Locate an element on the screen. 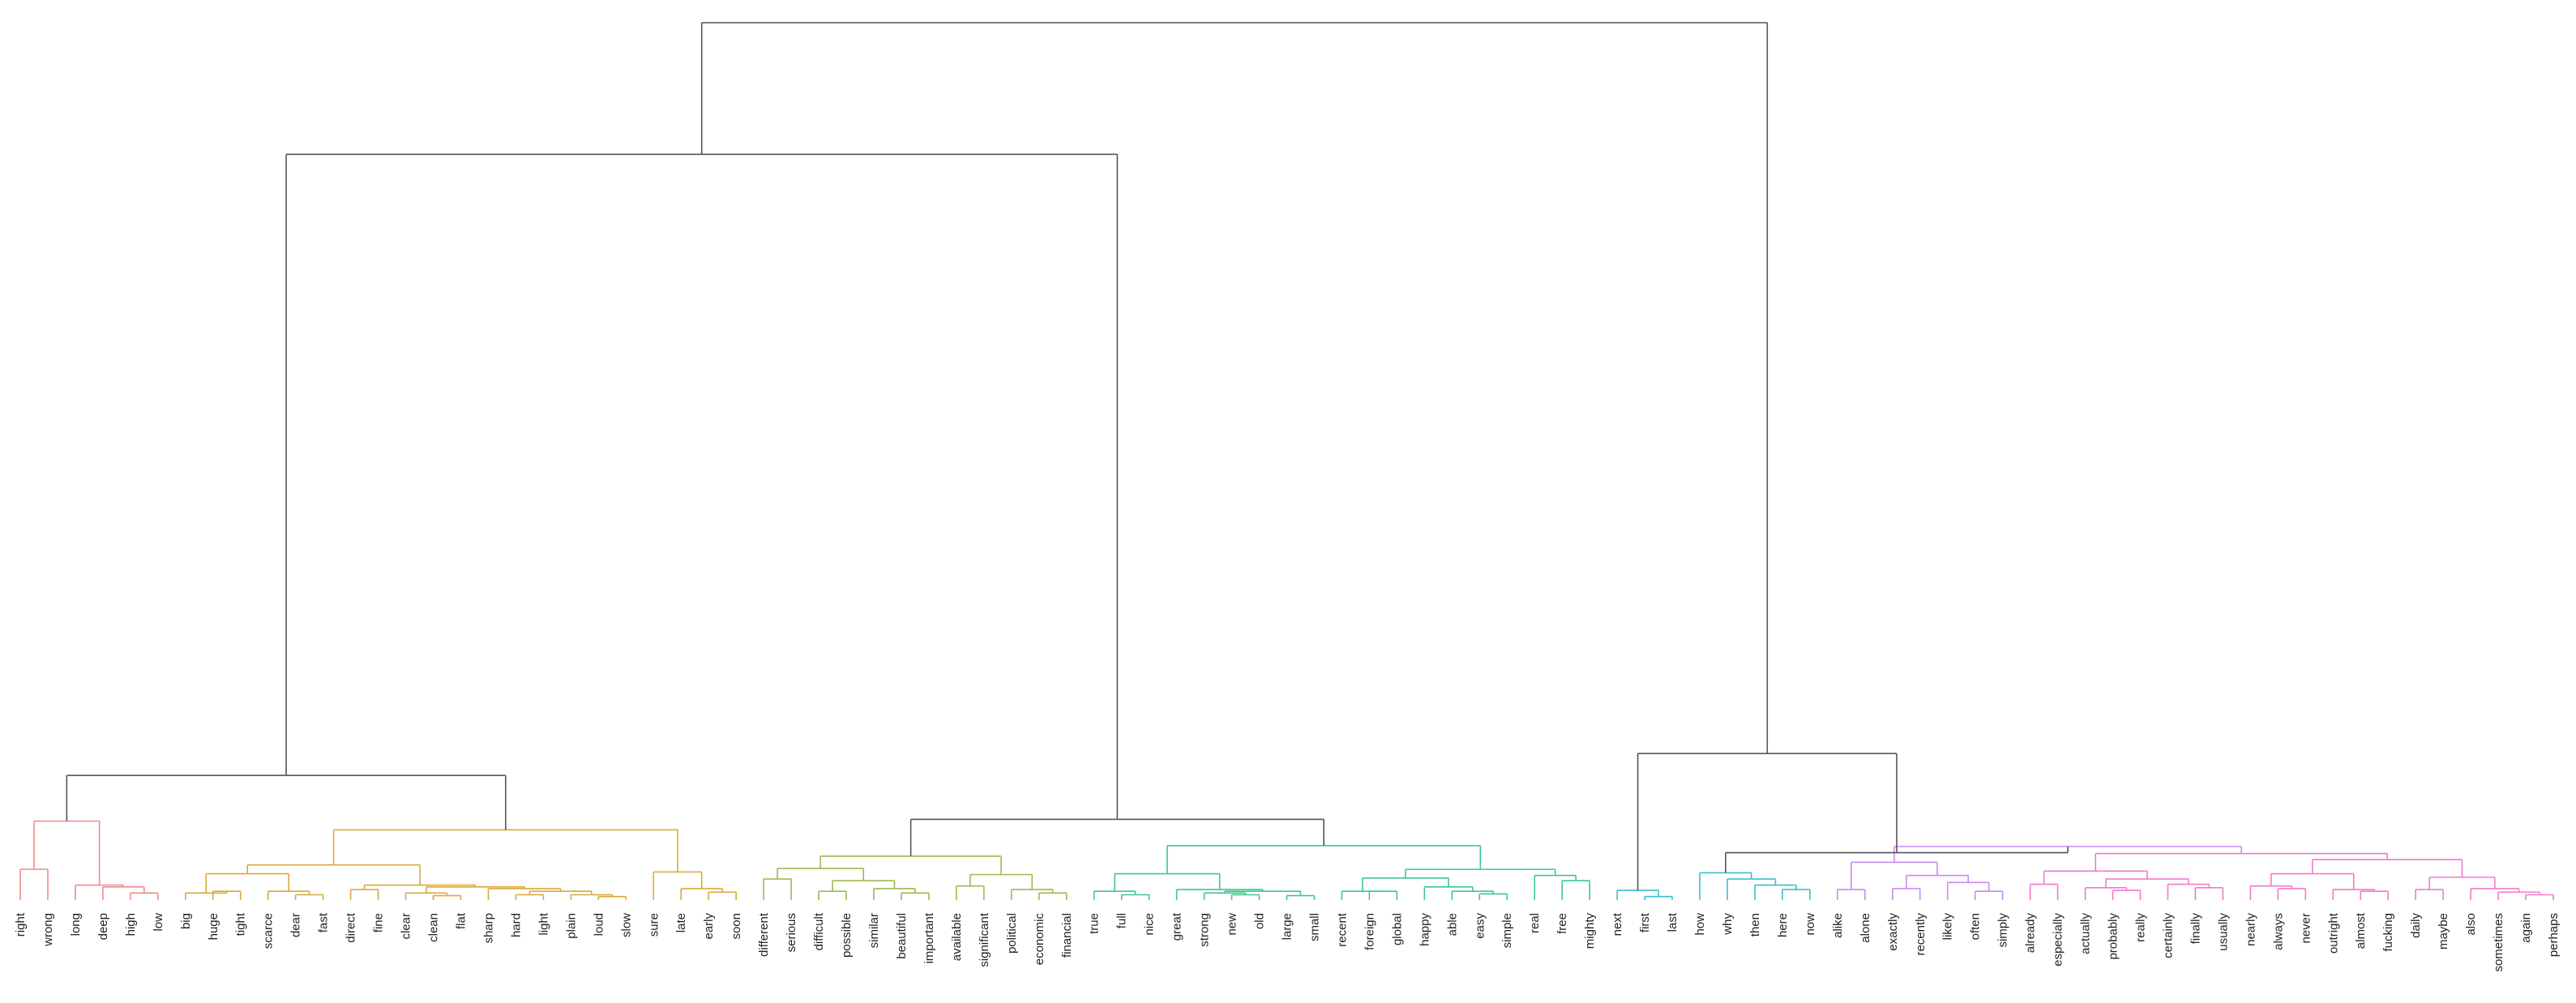 The width and height of the screenshot is (2576, 1003). leaf-label: important is located at coordinates (929, 938).